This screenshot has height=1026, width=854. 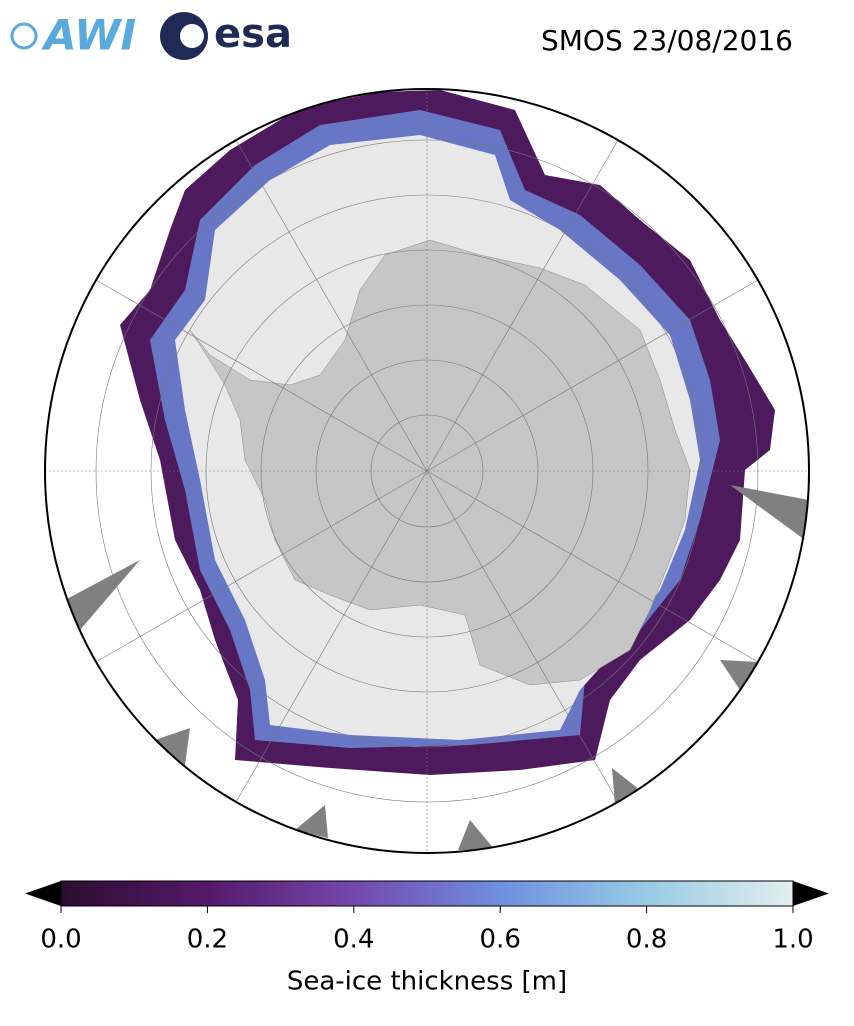 What do you see at coordinates (667, 40) in the screenshot?
I see `title: SMOS 23/08/2016` at bounding box center [667, 40].